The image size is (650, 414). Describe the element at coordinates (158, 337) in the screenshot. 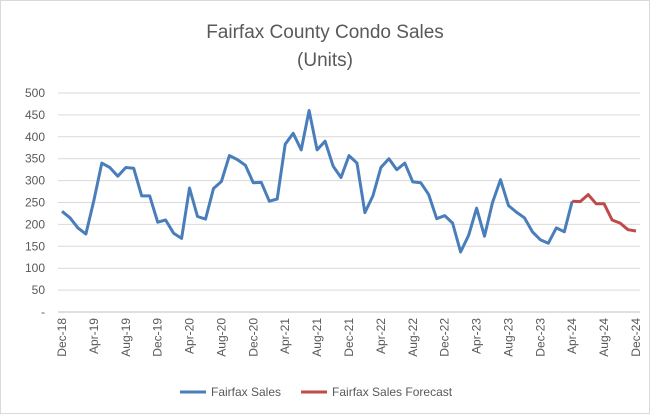

I see `x-tick-label: Dec-19` at that location.